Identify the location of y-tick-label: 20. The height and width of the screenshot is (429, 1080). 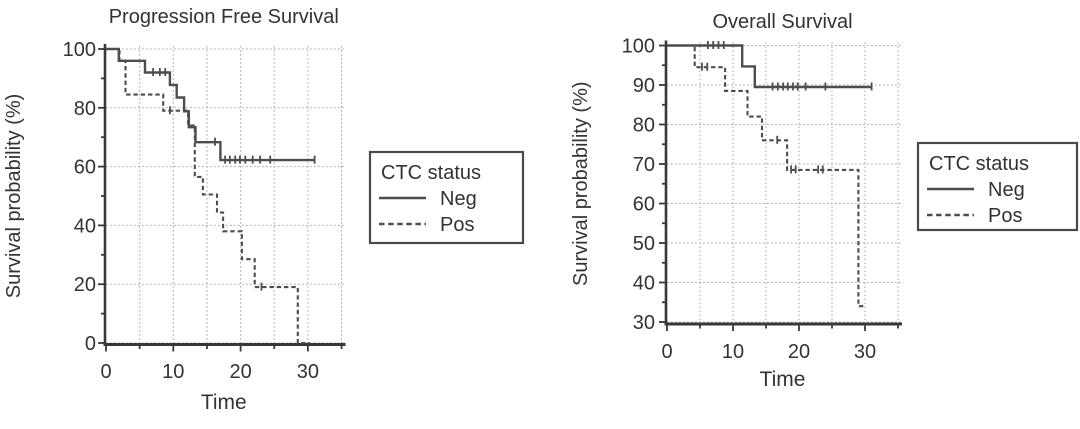
(85, 285).